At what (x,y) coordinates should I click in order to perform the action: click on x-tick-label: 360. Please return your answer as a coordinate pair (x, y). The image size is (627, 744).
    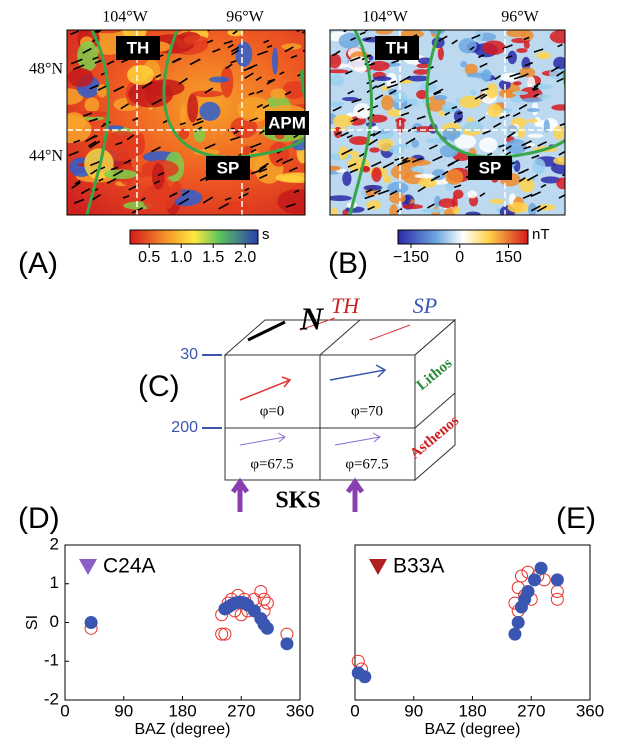
    Looking at the image, I should click on (590, 710).